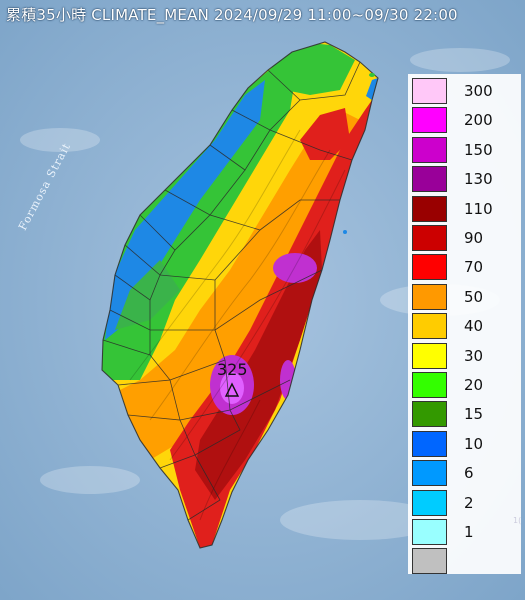 The image size is (525, 600). Describe the element at coordinates (469, 502) in the screenshot. I see `legend-label: 2` at that location.